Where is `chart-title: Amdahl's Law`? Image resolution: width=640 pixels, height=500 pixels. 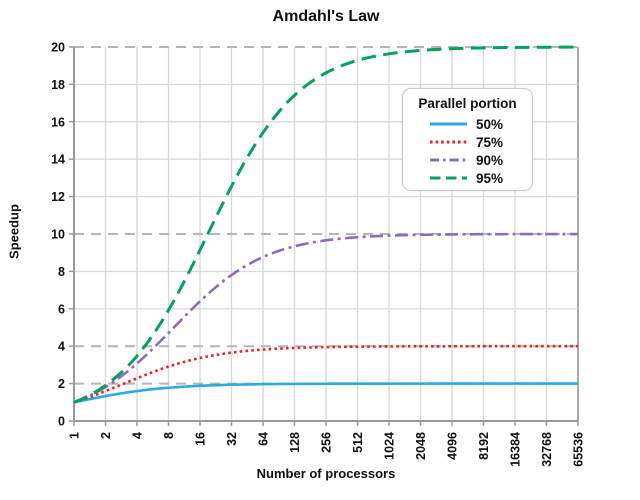 chart-title: Amdahl's Law is located at coordinates (326, 16).